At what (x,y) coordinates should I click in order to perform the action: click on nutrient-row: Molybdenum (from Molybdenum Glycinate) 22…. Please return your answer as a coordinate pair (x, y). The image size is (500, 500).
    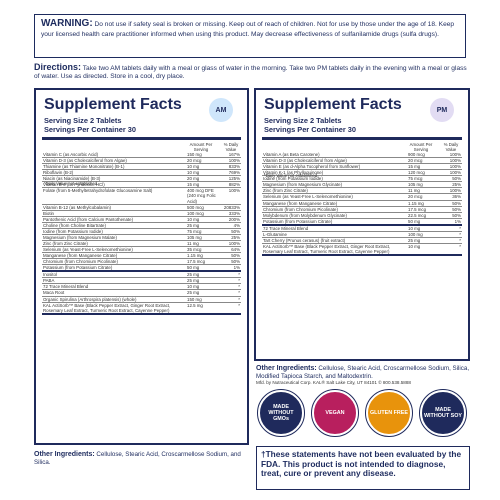
    Looking at the image, I should click on (362, 216).